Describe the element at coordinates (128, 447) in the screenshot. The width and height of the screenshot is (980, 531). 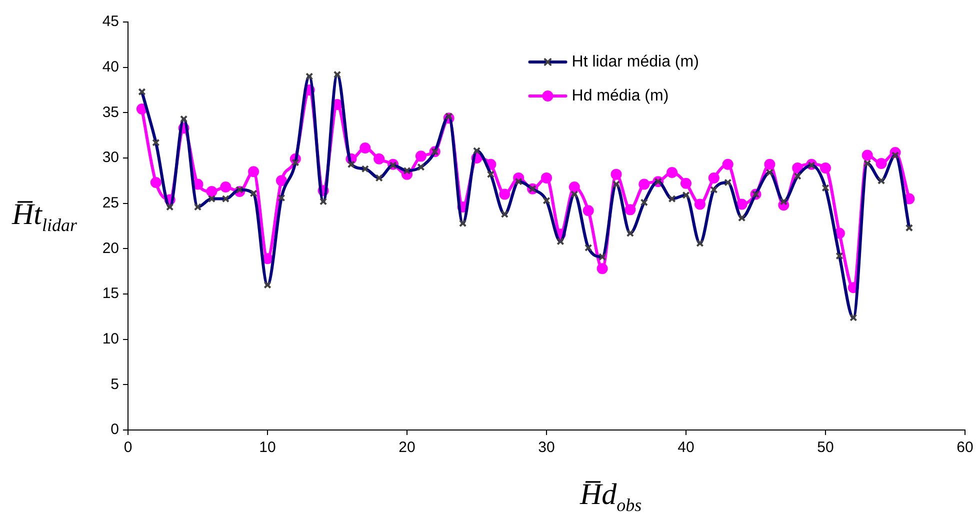
I see `x-tick-label: 0` at that location.